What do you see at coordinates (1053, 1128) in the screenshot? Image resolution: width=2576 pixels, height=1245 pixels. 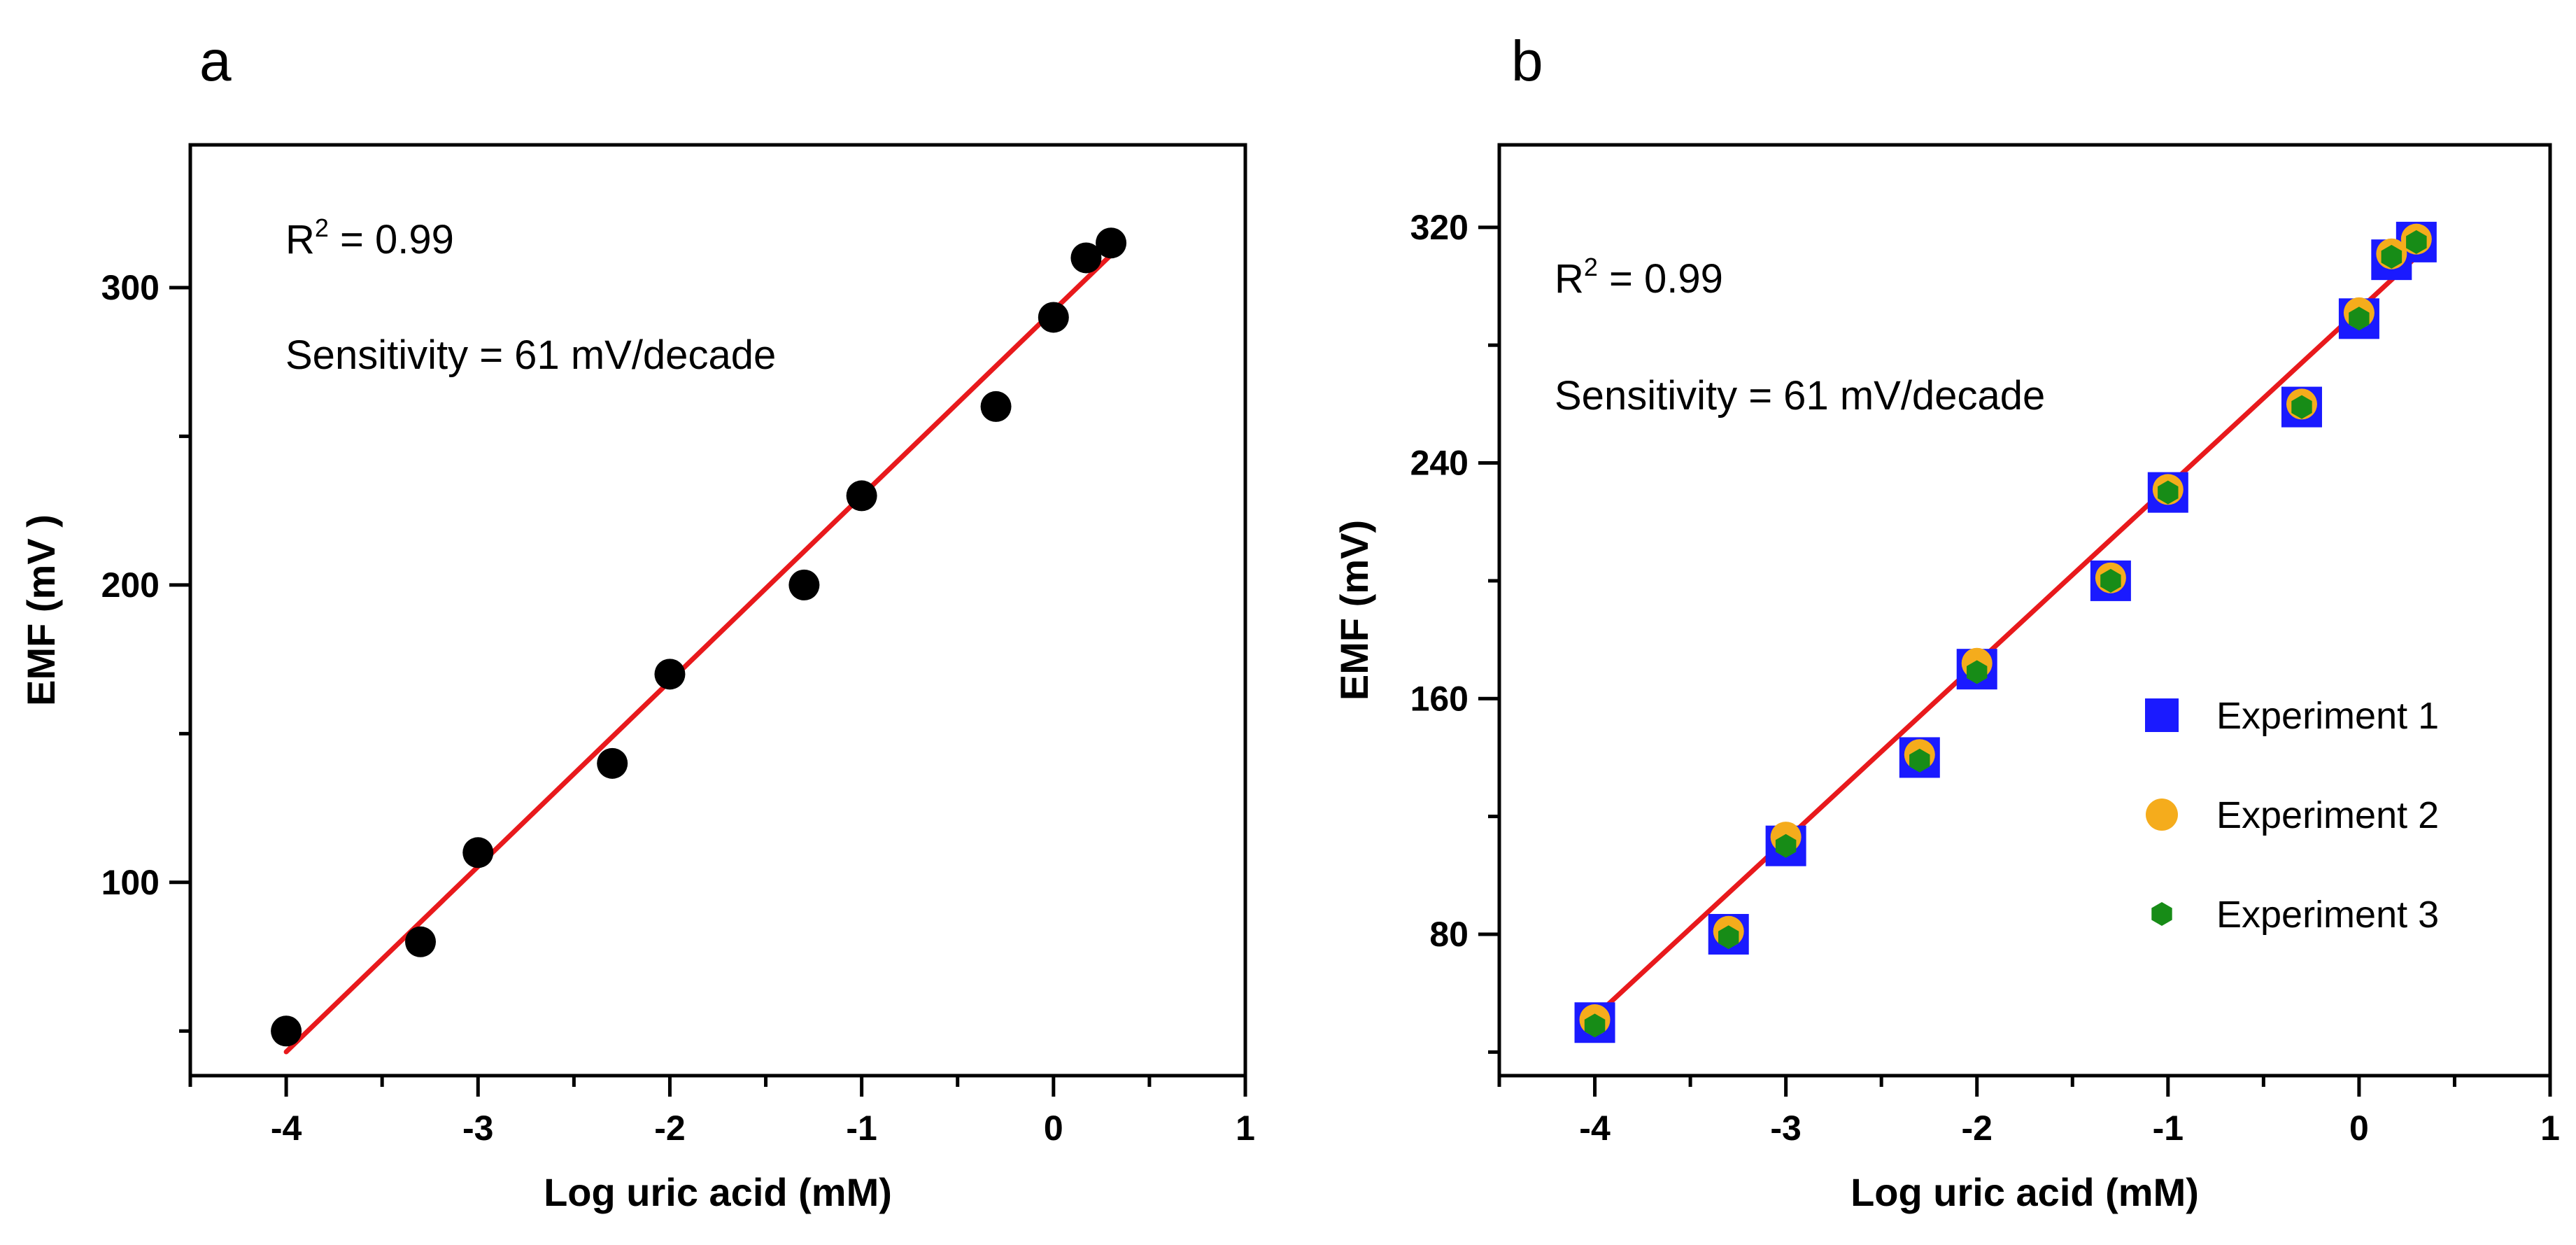 I see `x-tick-label-a: 0` at bounding box center [1053, 1128].